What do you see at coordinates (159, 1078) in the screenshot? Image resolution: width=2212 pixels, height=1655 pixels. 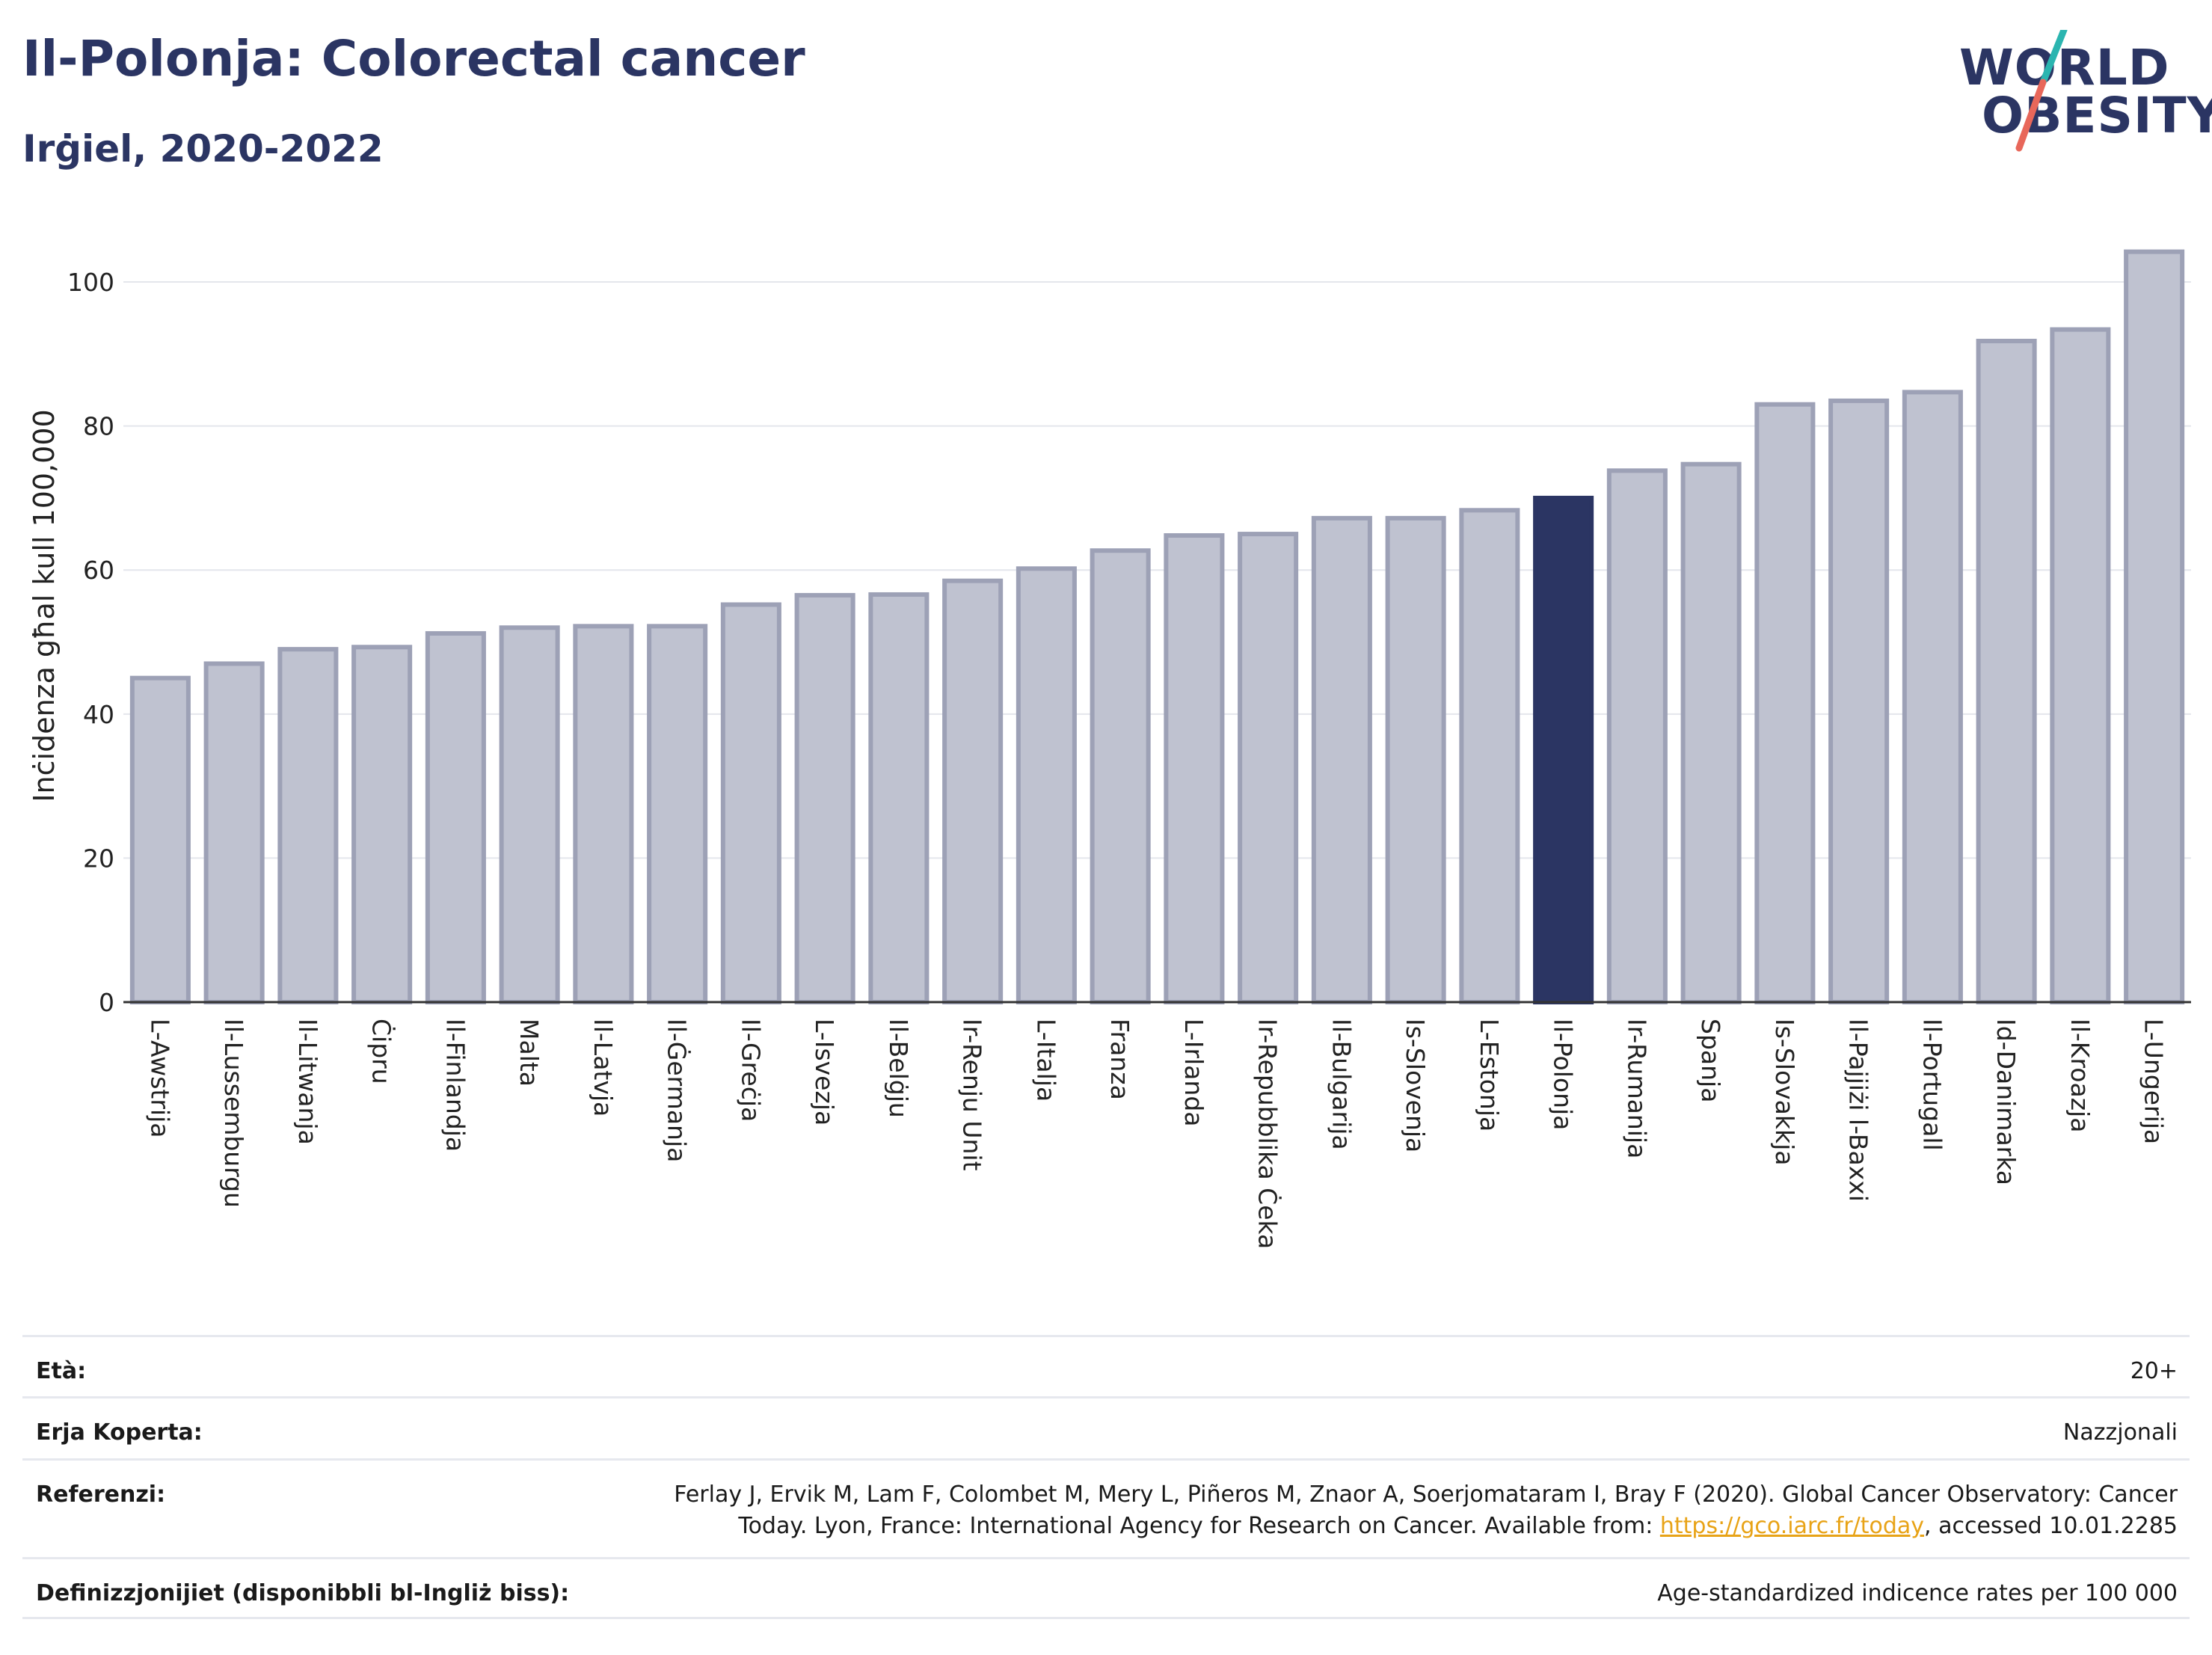 I see `x-tick-label: L-Awstrija` at bounding box center [159, 1078].